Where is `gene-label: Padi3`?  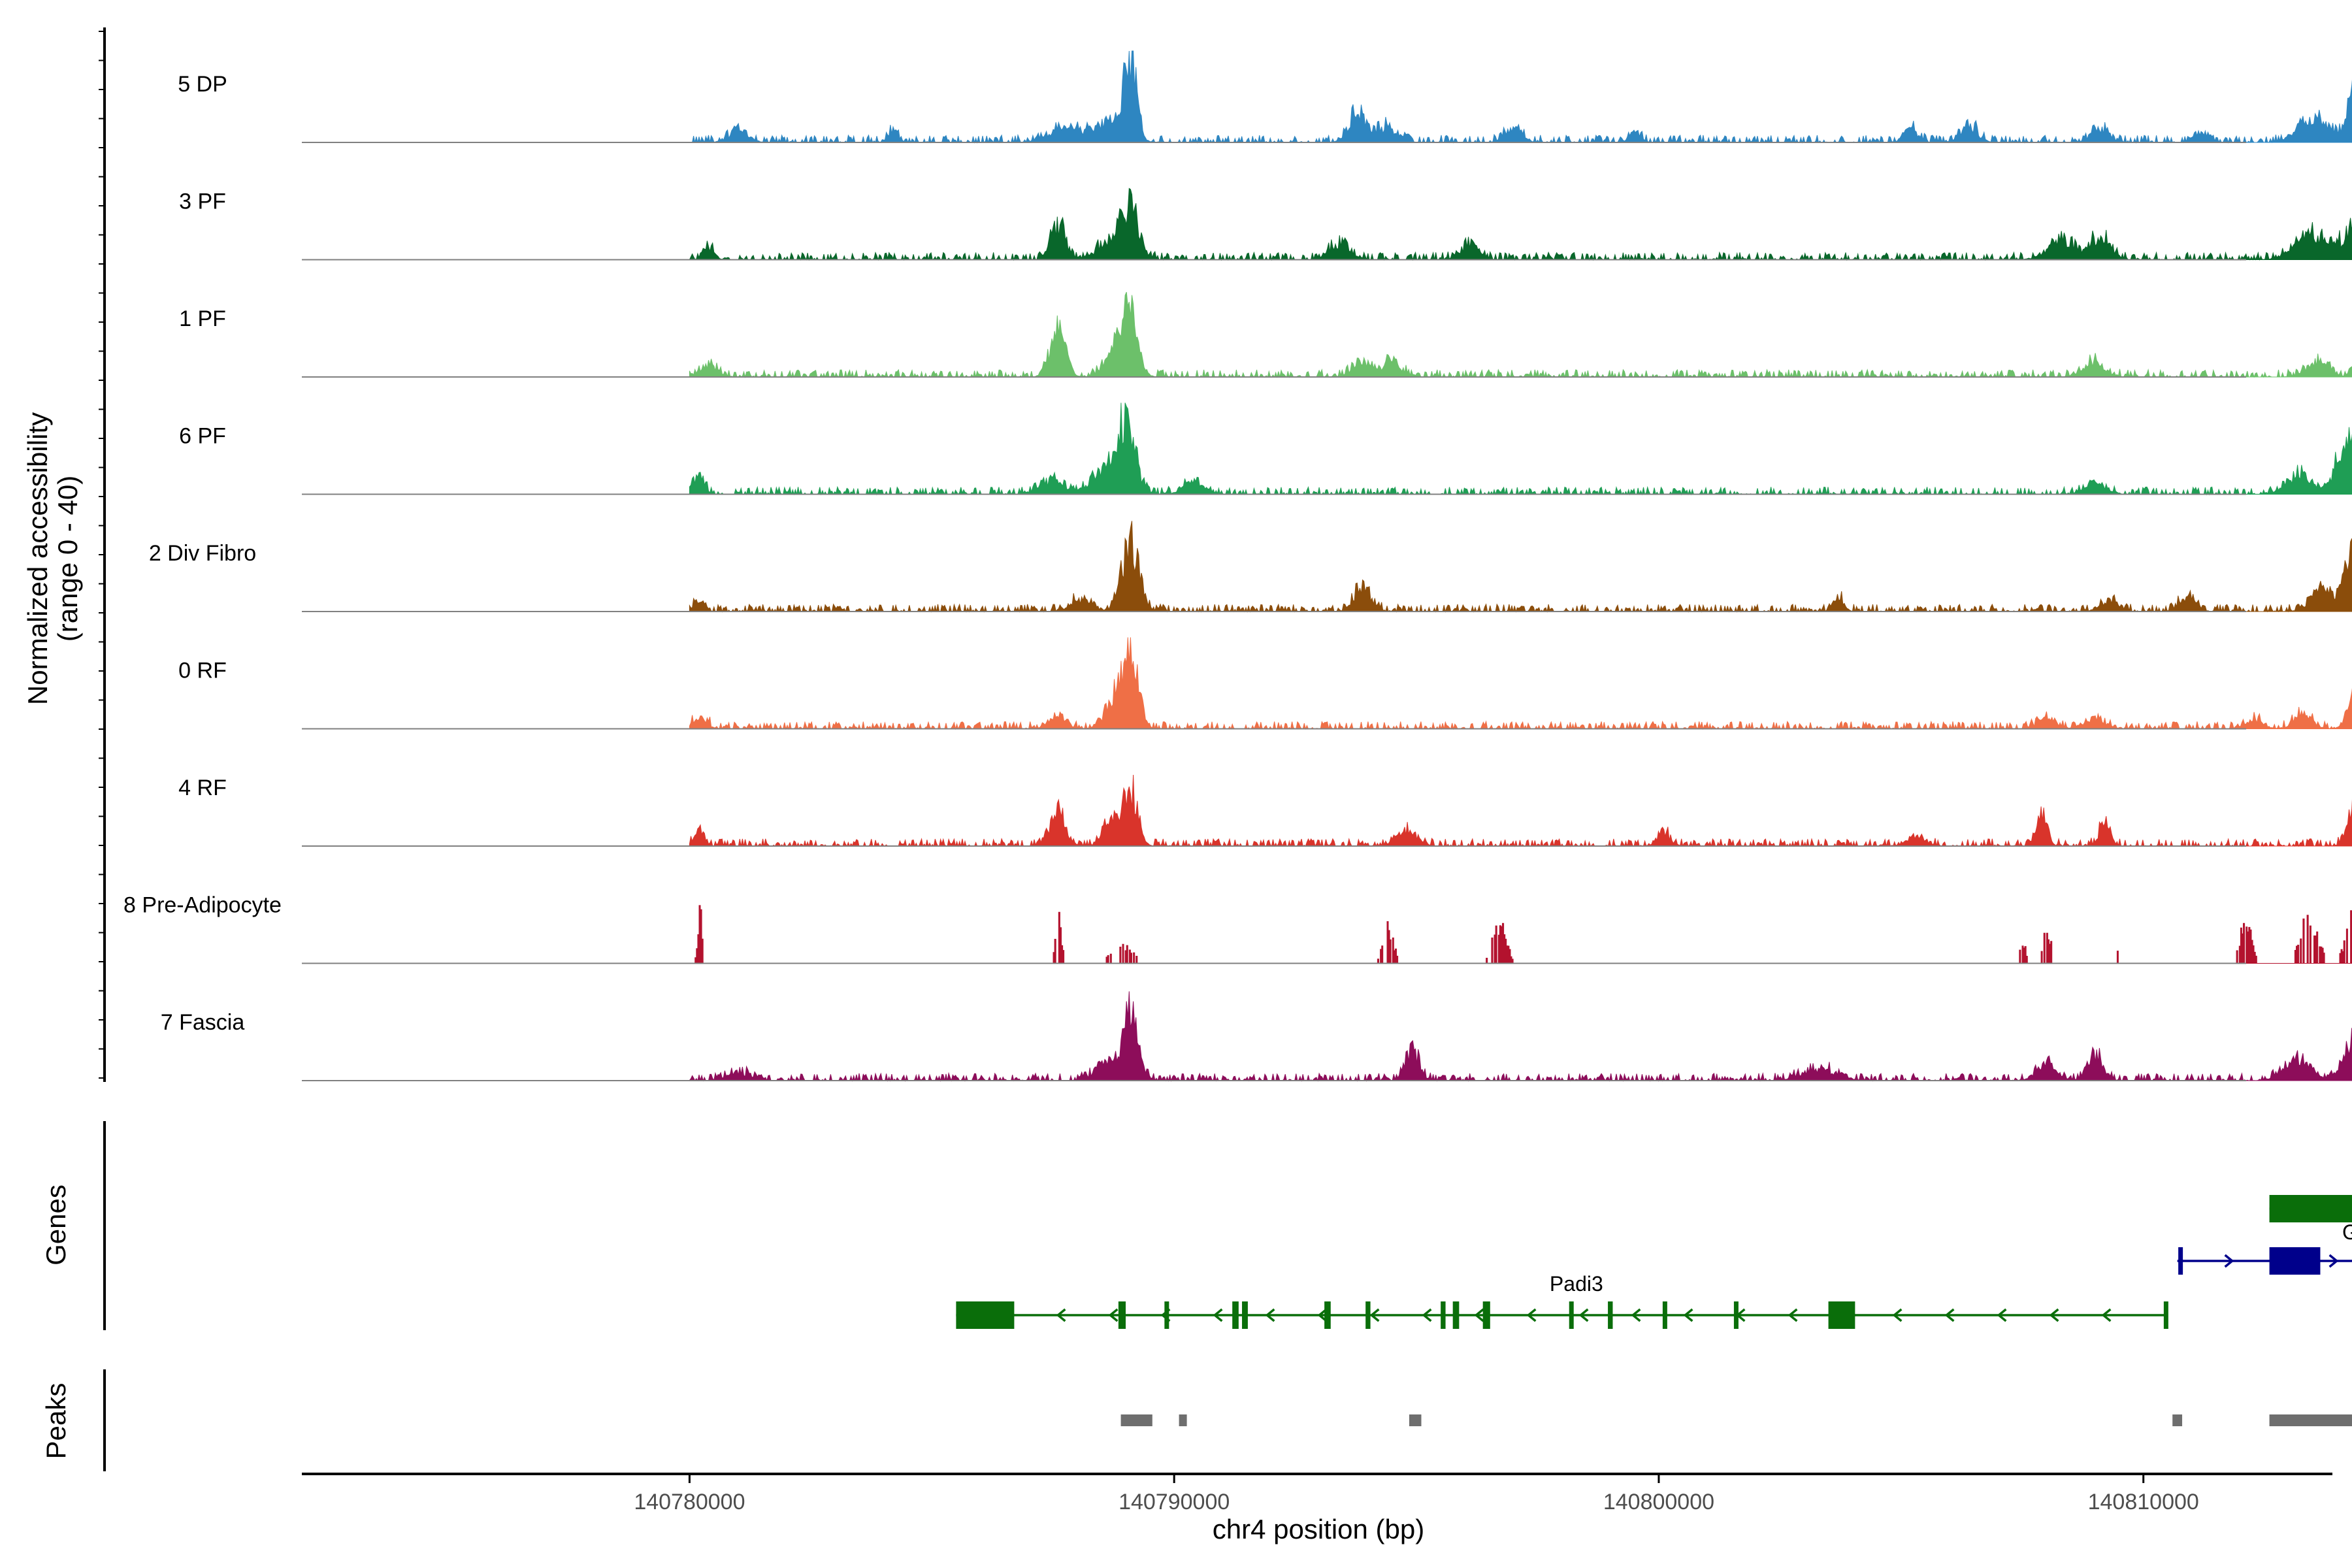 gene-label: Padi3 is located at coordinates (1576, 1284).